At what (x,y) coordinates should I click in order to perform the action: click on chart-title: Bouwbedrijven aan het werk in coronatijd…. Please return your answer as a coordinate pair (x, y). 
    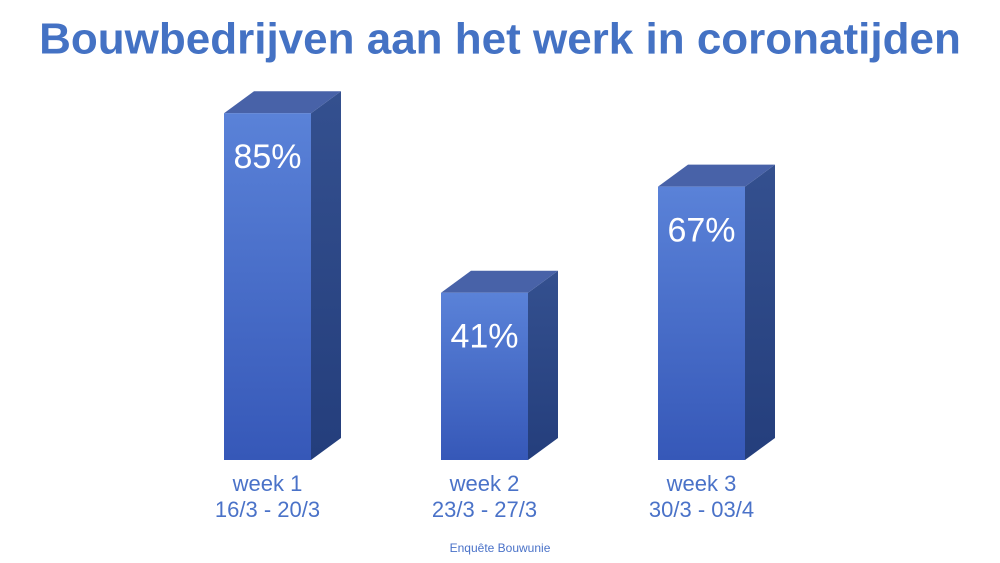
    Looking at the image, I should click on (500, 39).